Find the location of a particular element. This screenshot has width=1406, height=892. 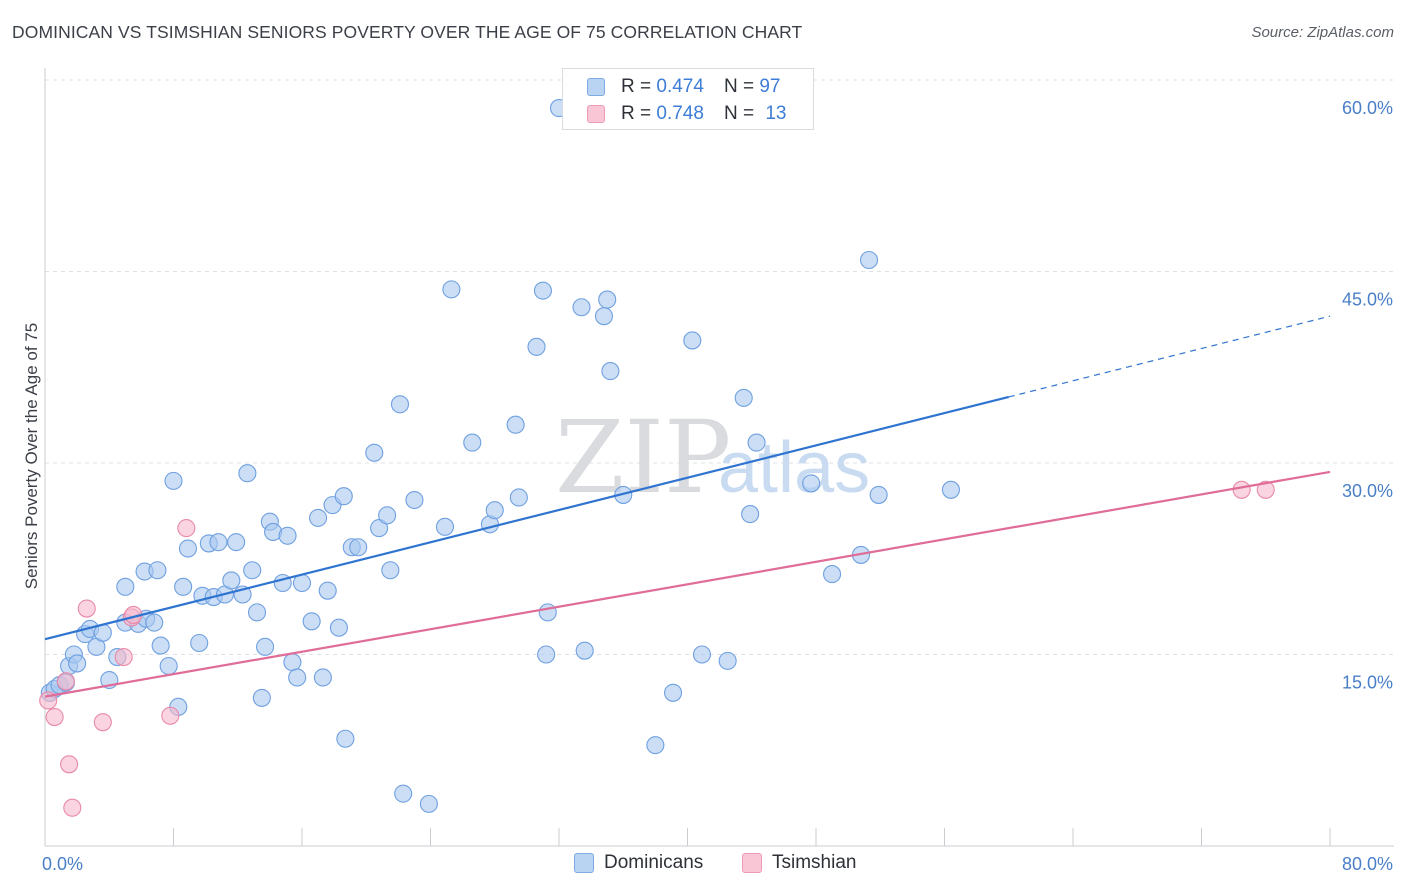

correlation-legend: R = 0.474 N = 97 R = 0.748 N = 13 is located at coordinates (688, 99).